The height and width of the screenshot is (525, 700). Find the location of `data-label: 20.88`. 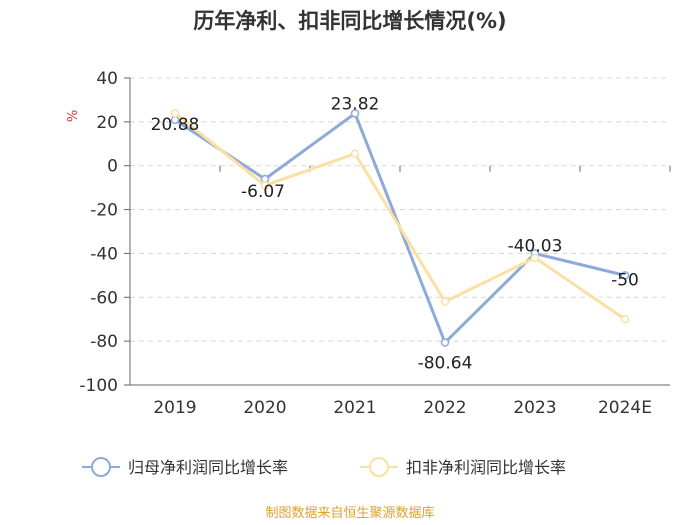

data-label: 20.88 is located at coordinates (175, 125).